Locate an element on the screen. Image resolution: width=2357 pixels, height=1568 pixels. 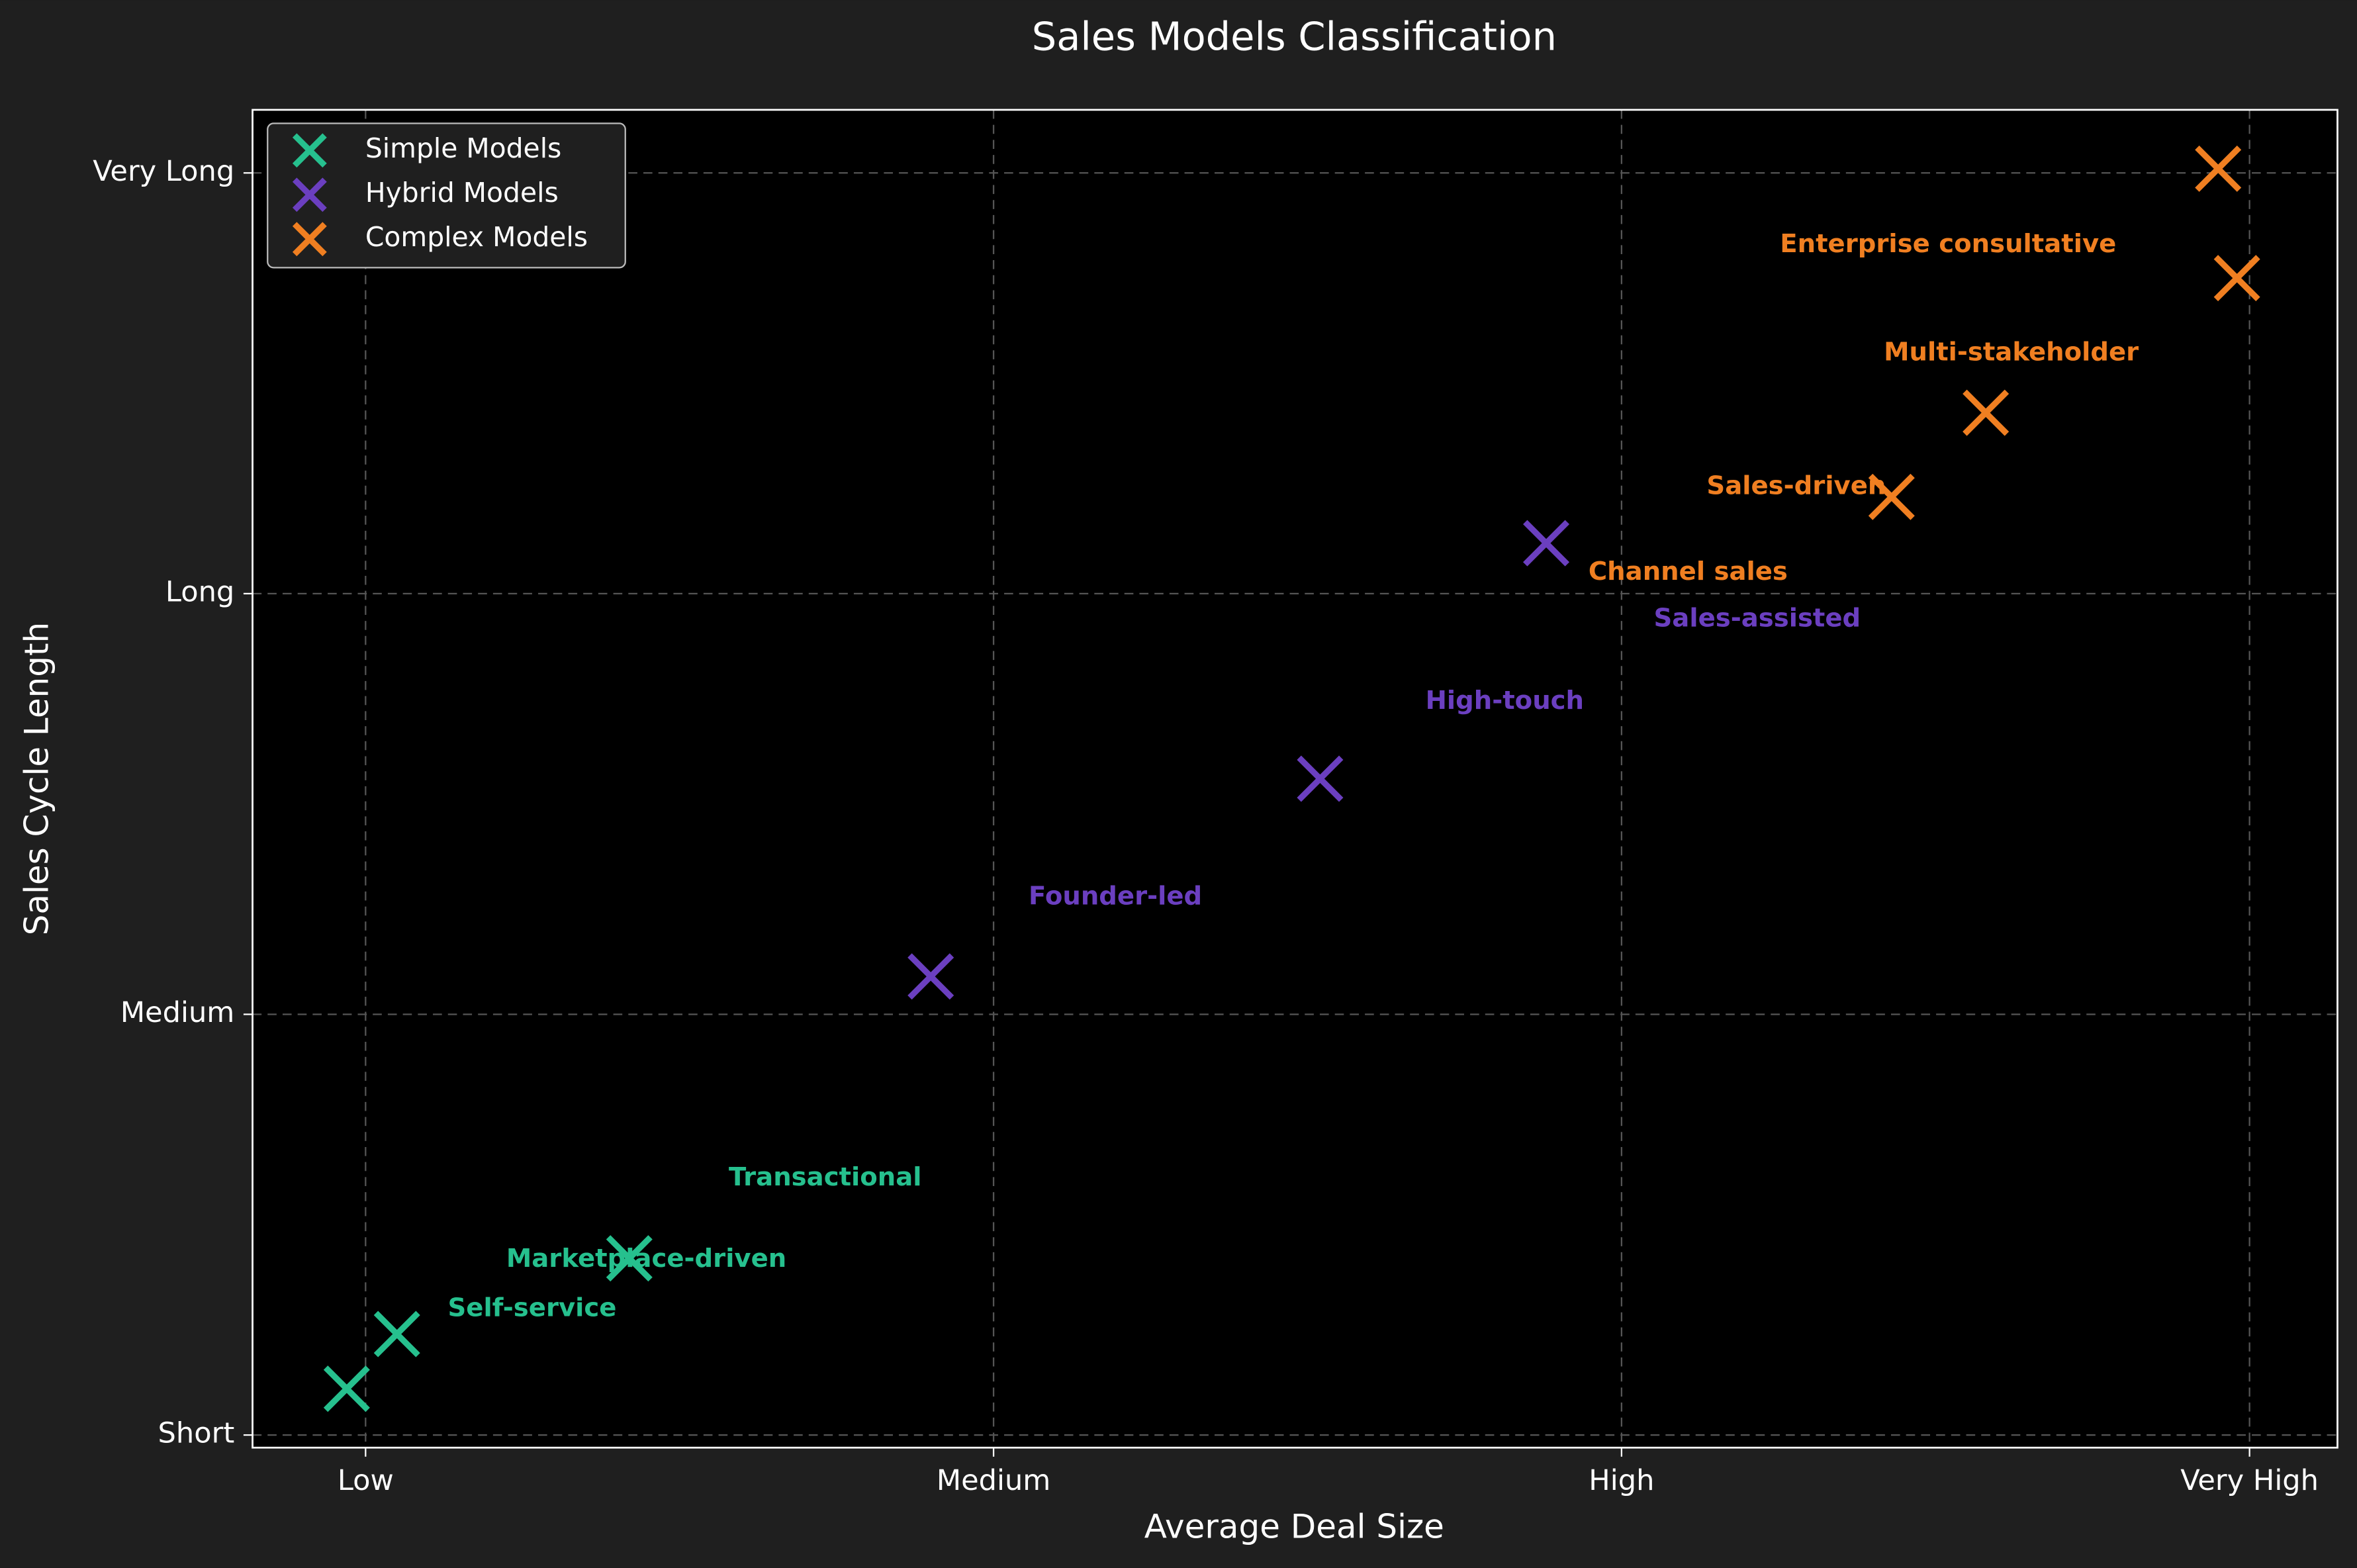
annotation: High-touch is located at coordinates (1505, 700).